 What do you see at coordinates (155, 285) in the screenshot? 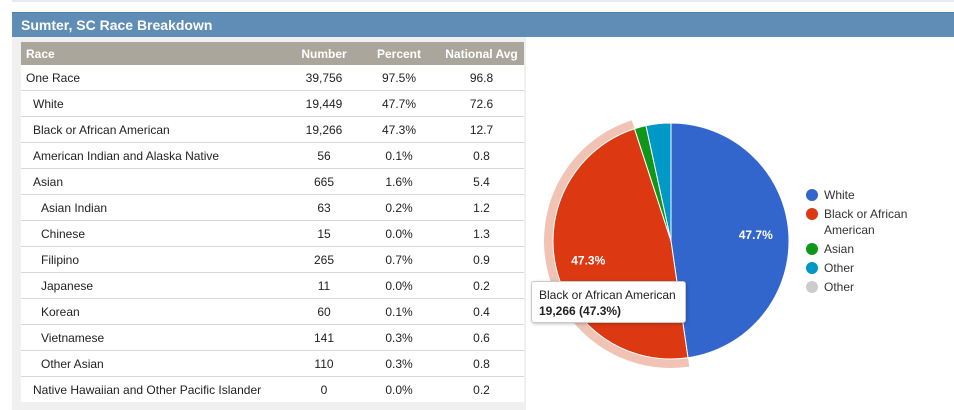
I see `race-cell: Japanese` at bounding box center [155, 285].